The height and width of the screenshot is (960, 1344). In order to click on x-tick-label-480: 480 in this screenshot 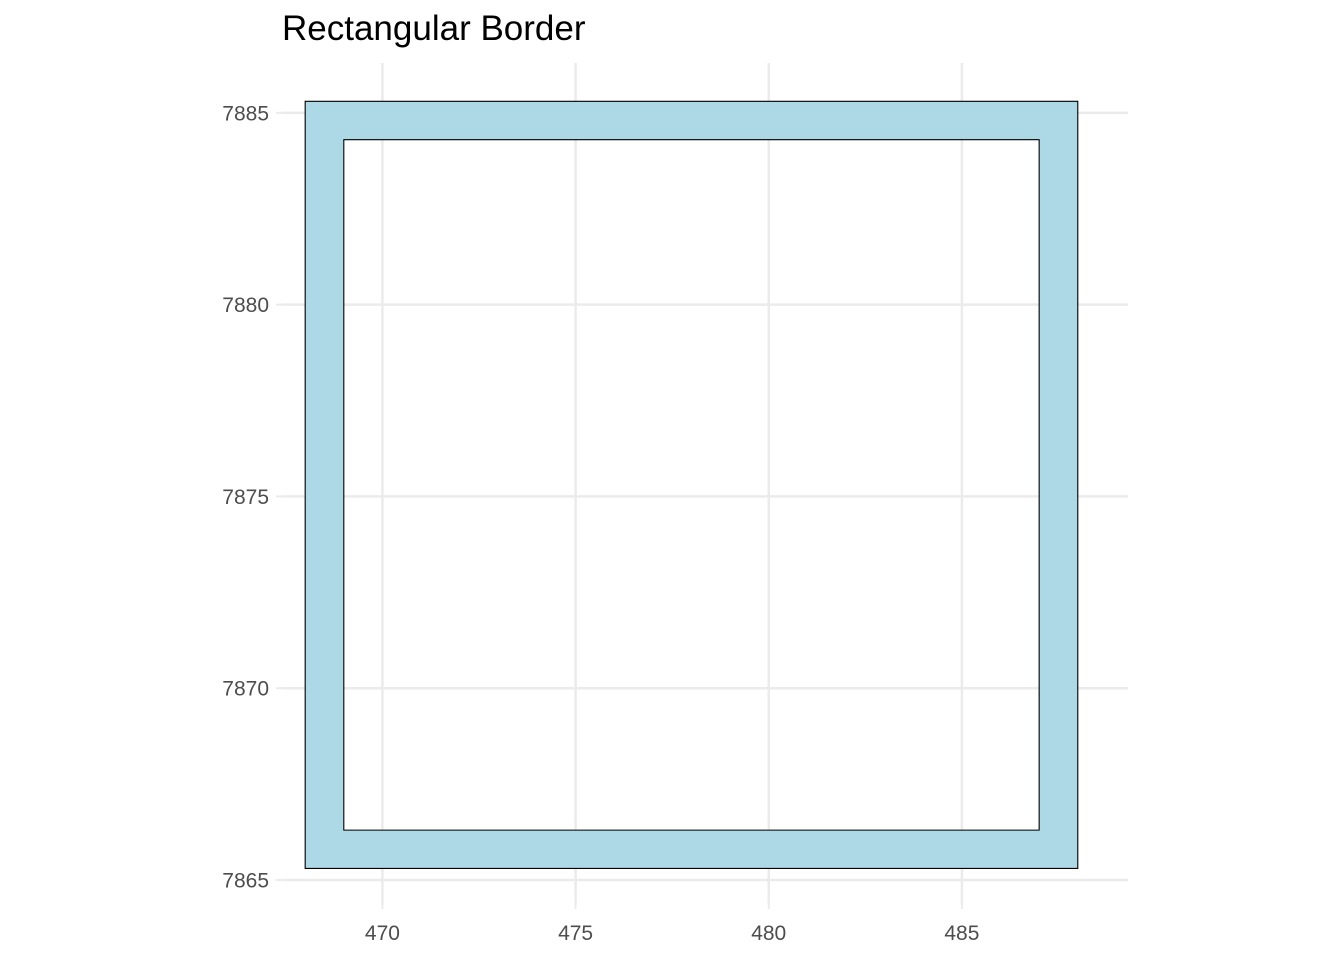, I will do `click(768, 933)`.